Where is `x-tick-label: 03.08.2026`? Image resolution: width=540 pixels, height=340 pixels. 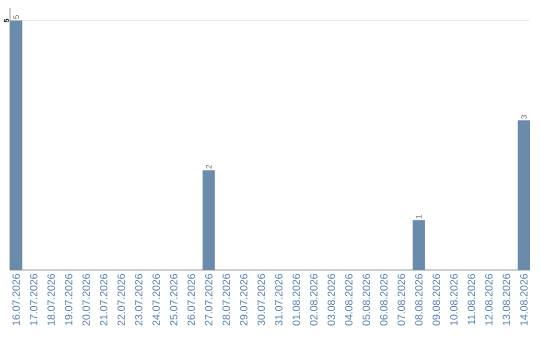
x-tick-label: 03.08.2026 is located at coordinates (331, 300).